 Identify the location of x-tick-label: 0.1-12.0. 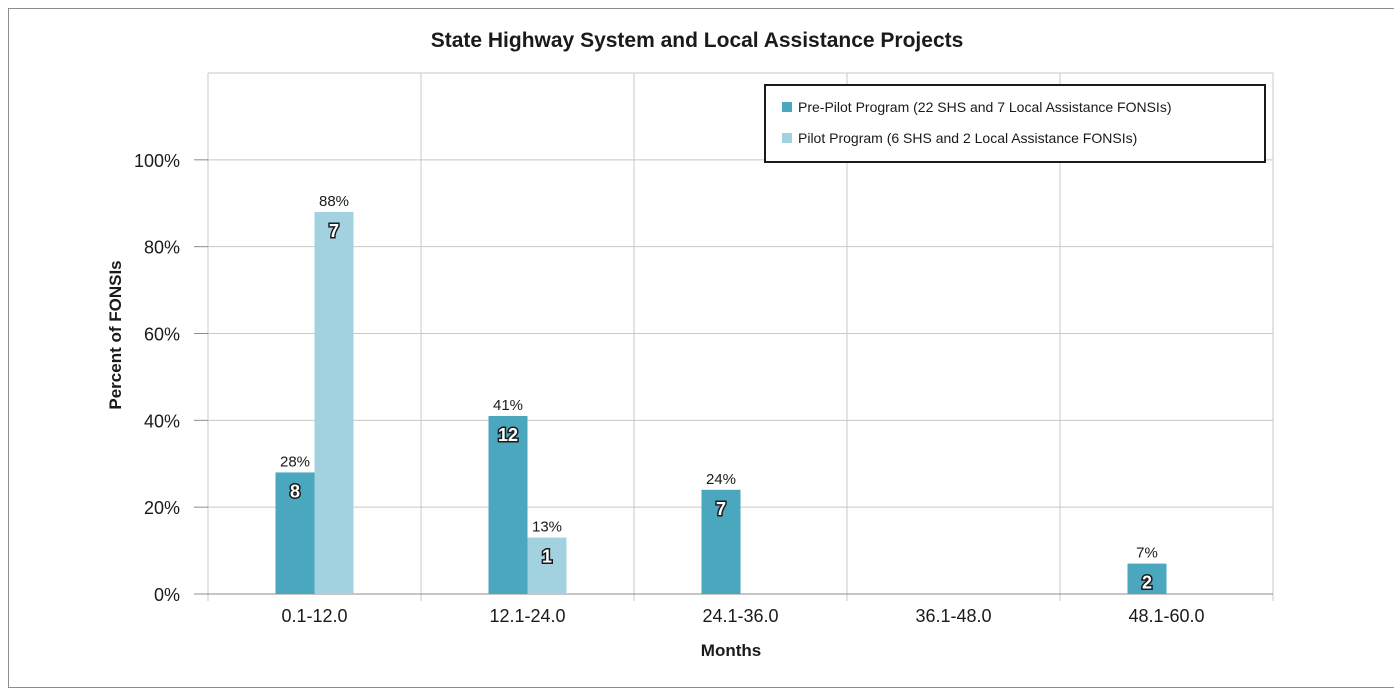
(314, 616).